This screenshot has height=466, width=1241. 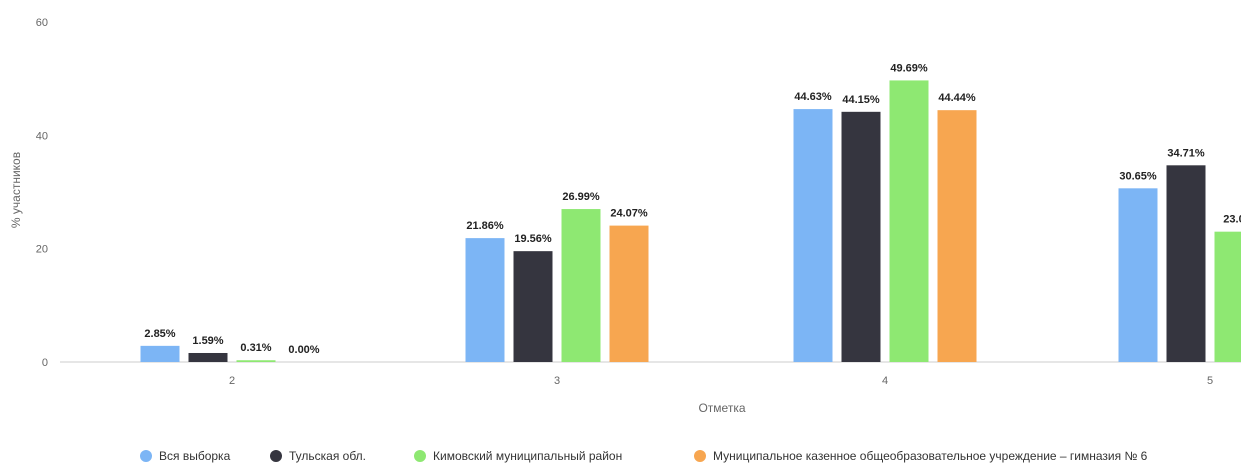 I want to click on x-tick-label: 3, so click(x=557, y=381).